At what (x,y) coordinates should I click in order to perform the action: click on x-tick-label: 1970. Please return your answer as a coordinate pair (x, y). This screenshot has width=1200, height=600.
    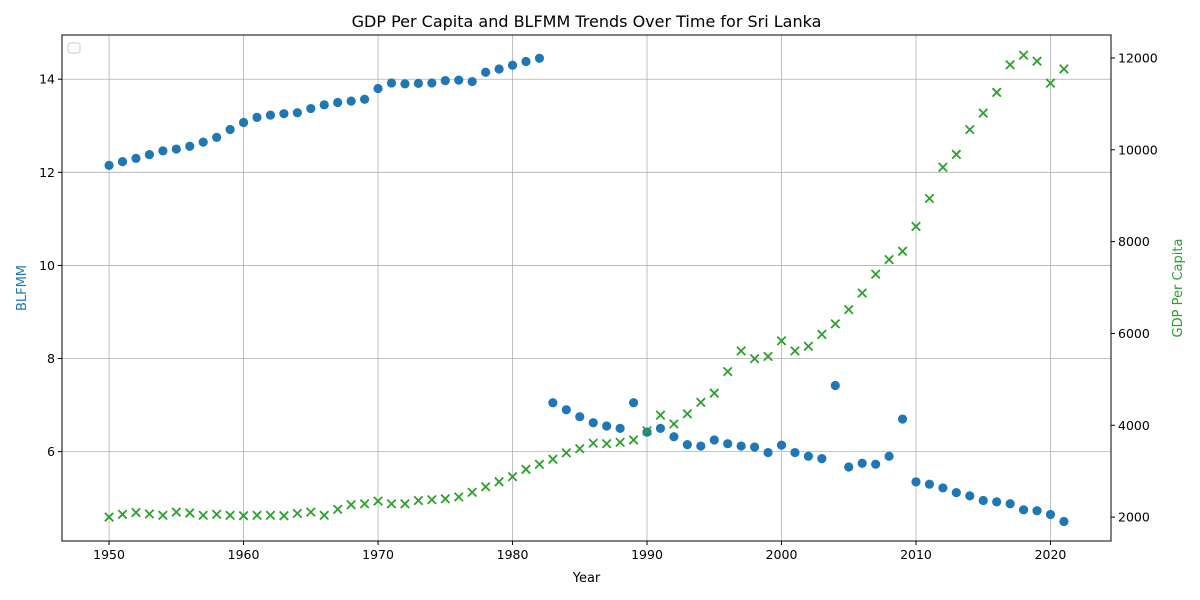
    Looking at the image, I should click on (378, 554).